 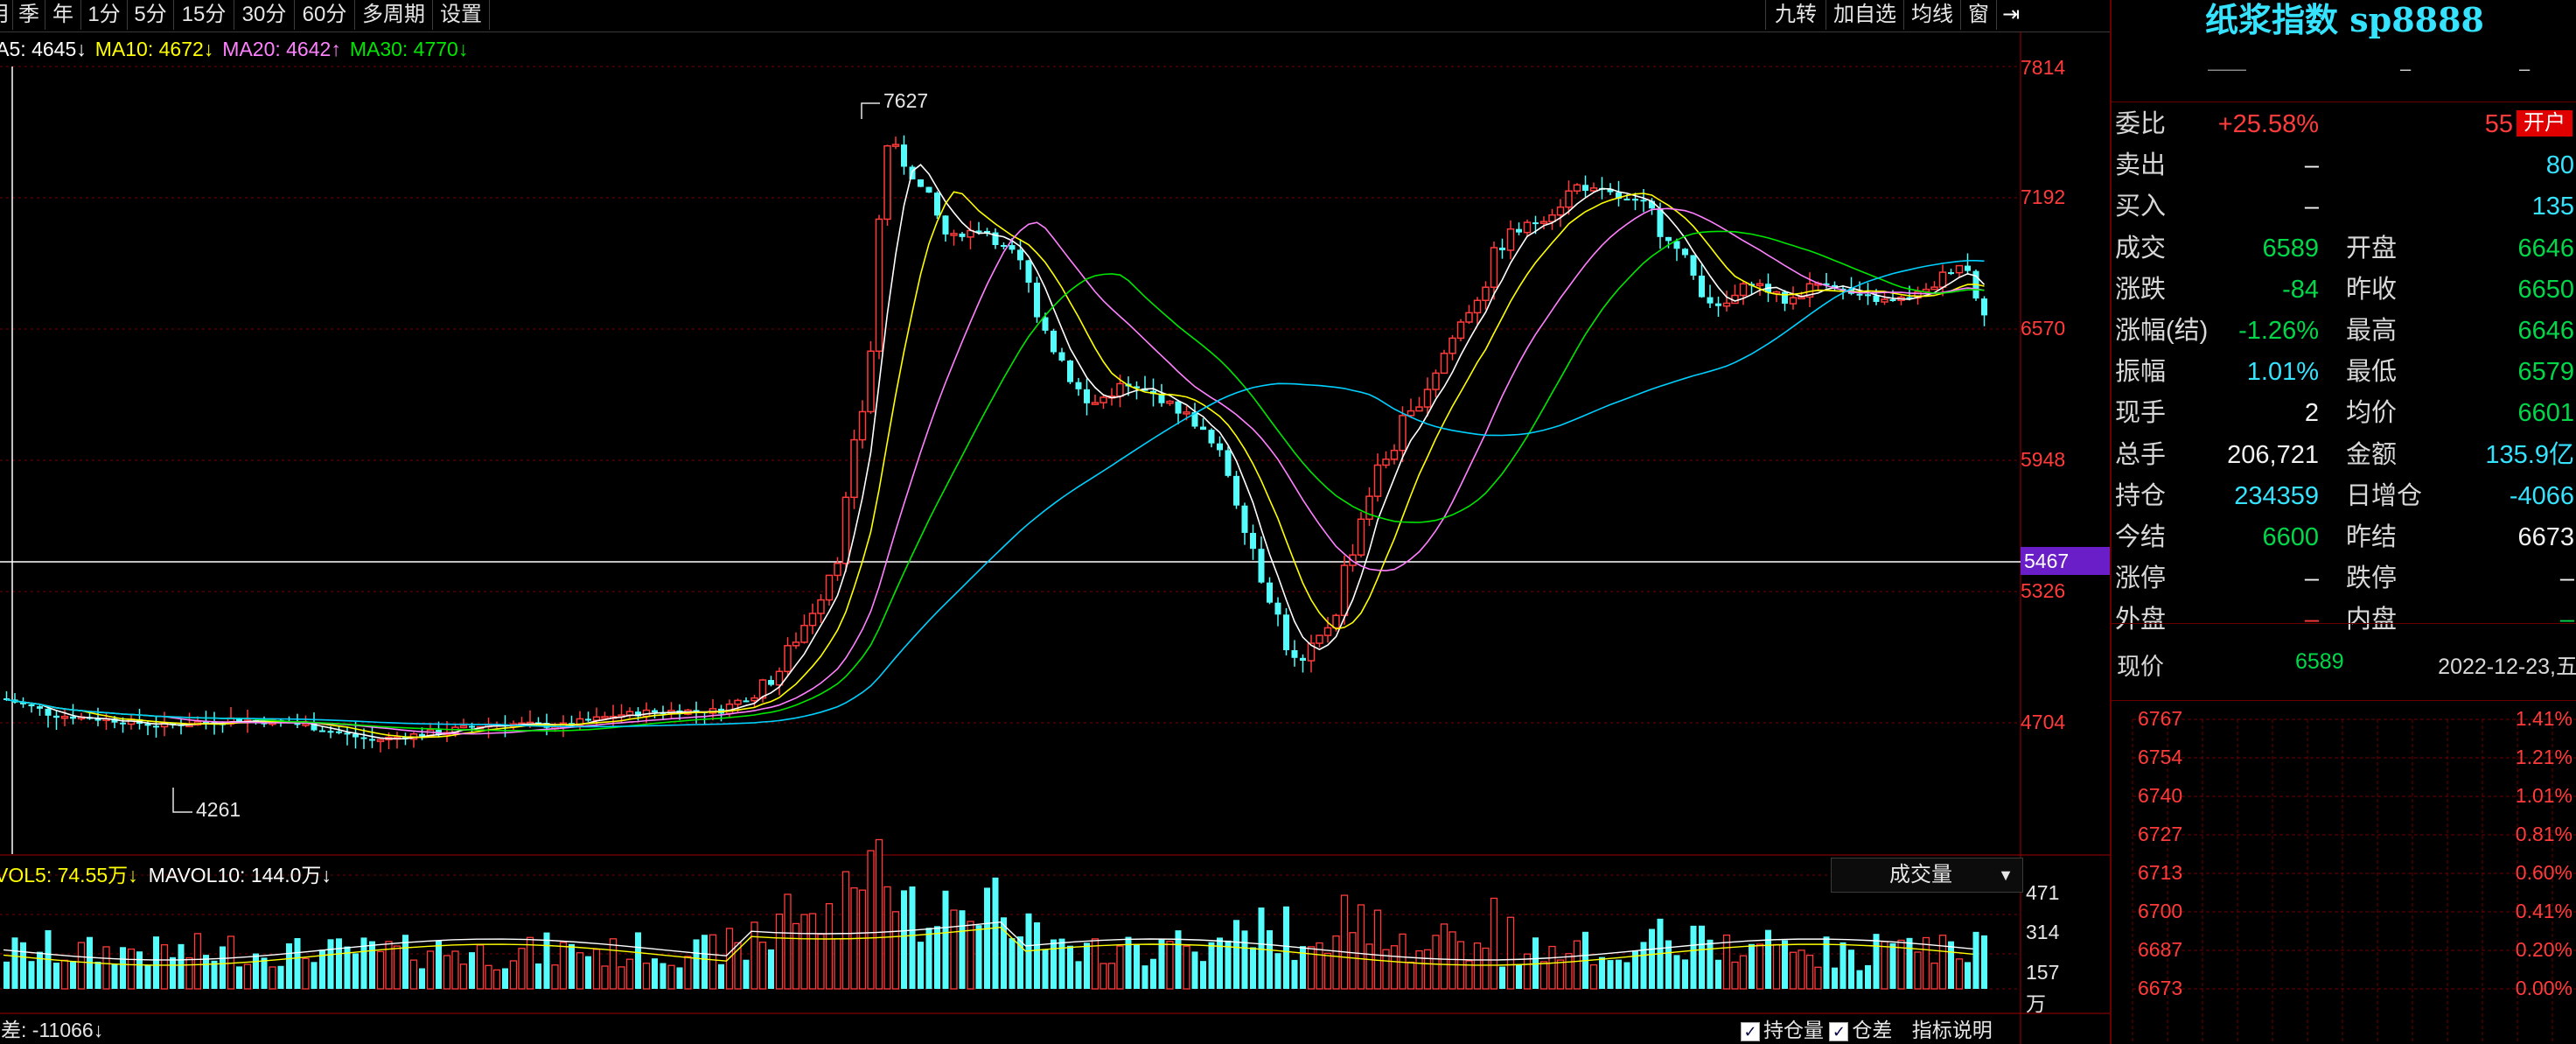 What do you see at coordinates (1931, 15) in the screenshot?
I see `ma-lines-button: 均线` at bounding box center [1931, 15].